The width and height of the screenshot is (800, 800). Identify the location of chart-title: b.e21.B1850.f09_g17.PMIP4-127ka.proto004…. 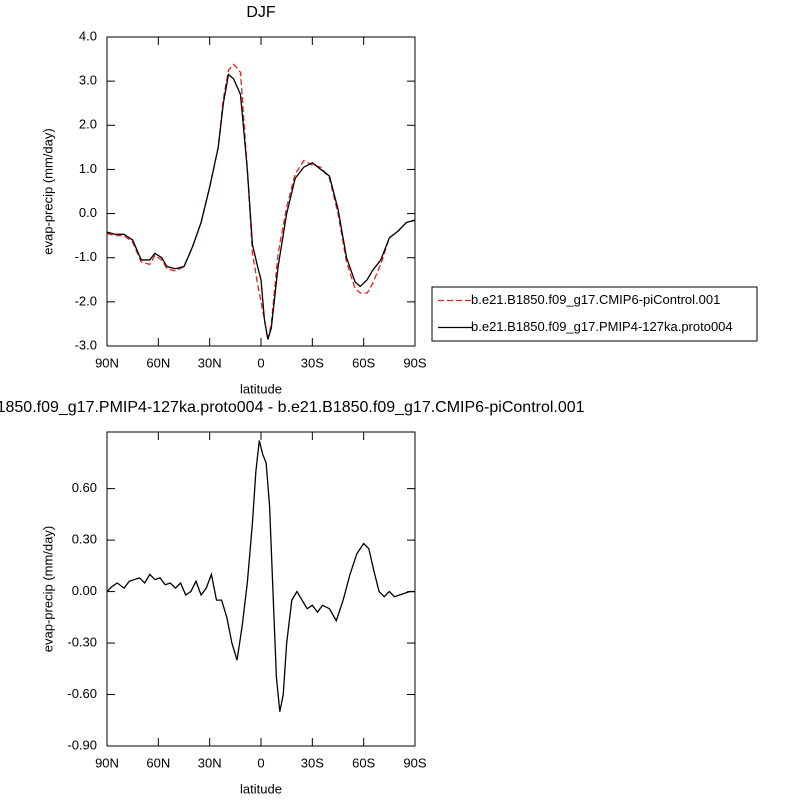
(292, 407).